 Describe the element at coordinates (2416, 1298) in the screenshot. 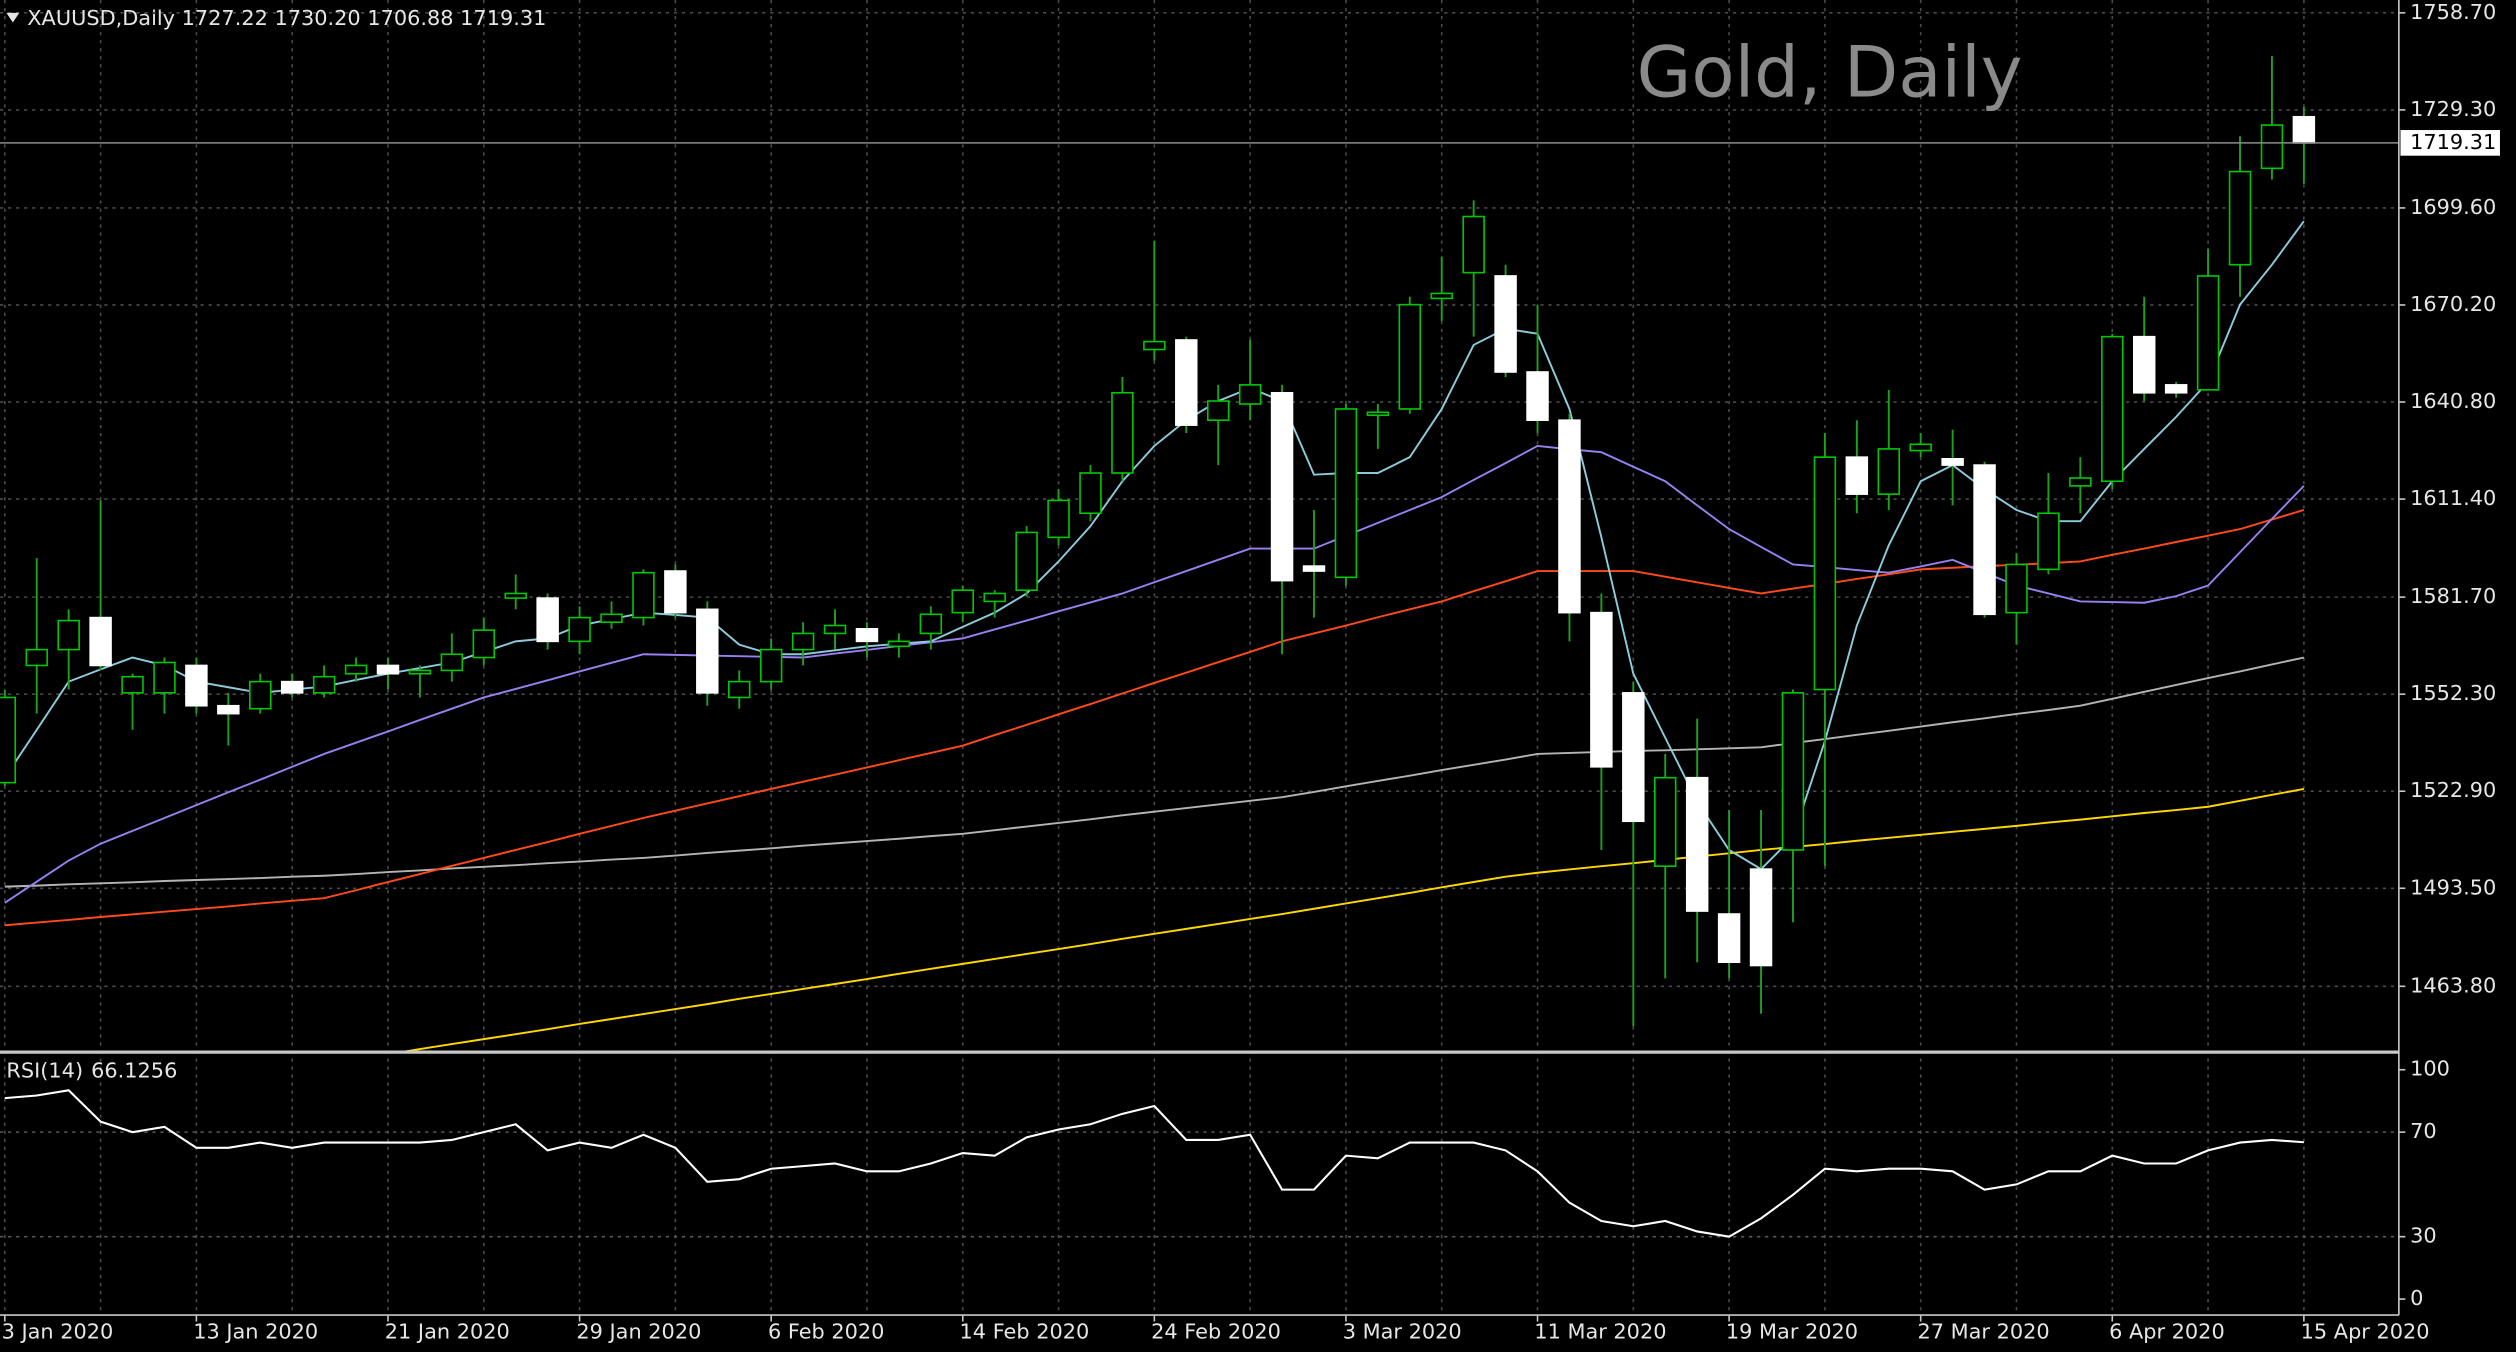

I see `y-tick-label: 0` at that location.